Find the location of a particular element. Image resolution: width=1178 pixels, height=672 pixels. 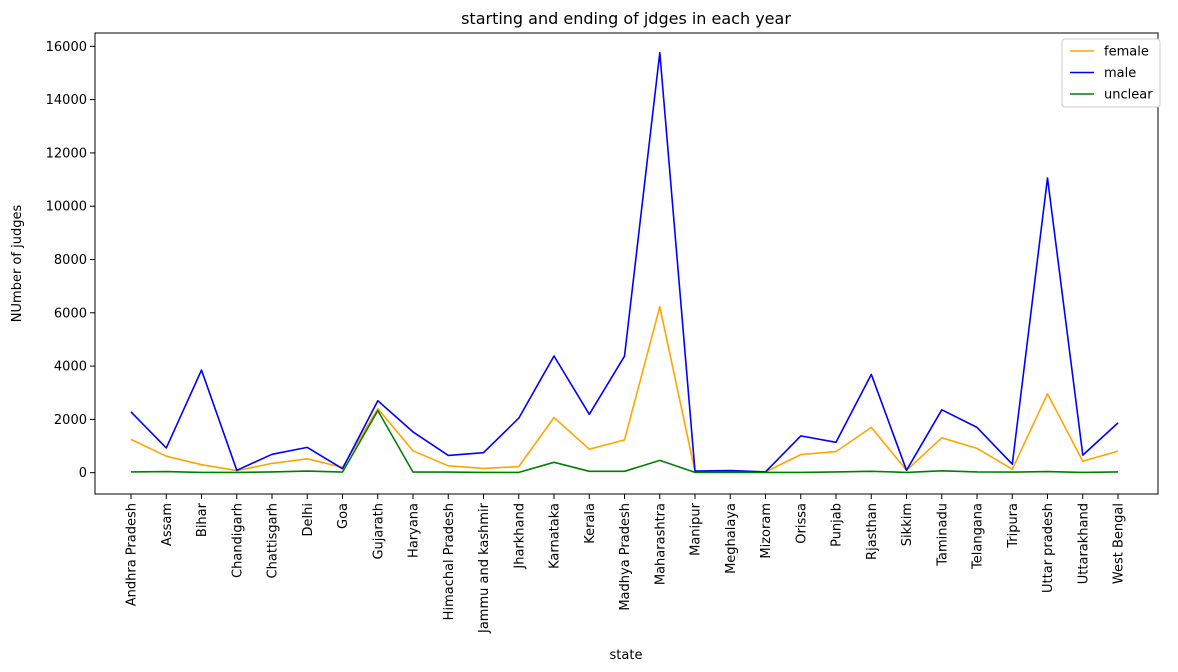

x-tick-label: Uttarakhand is located at coordinates (1083, 543).